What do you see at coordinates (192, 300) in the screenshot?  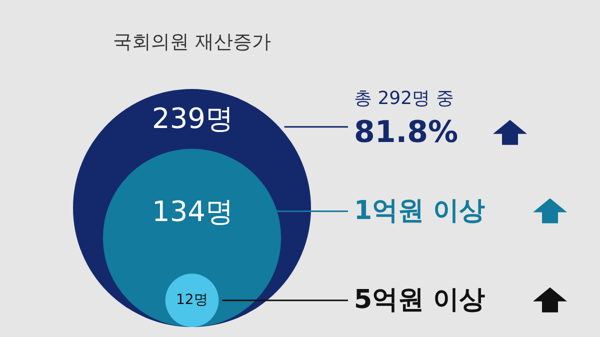 I see `data-label: 12명` at bounding box center [192, 300].